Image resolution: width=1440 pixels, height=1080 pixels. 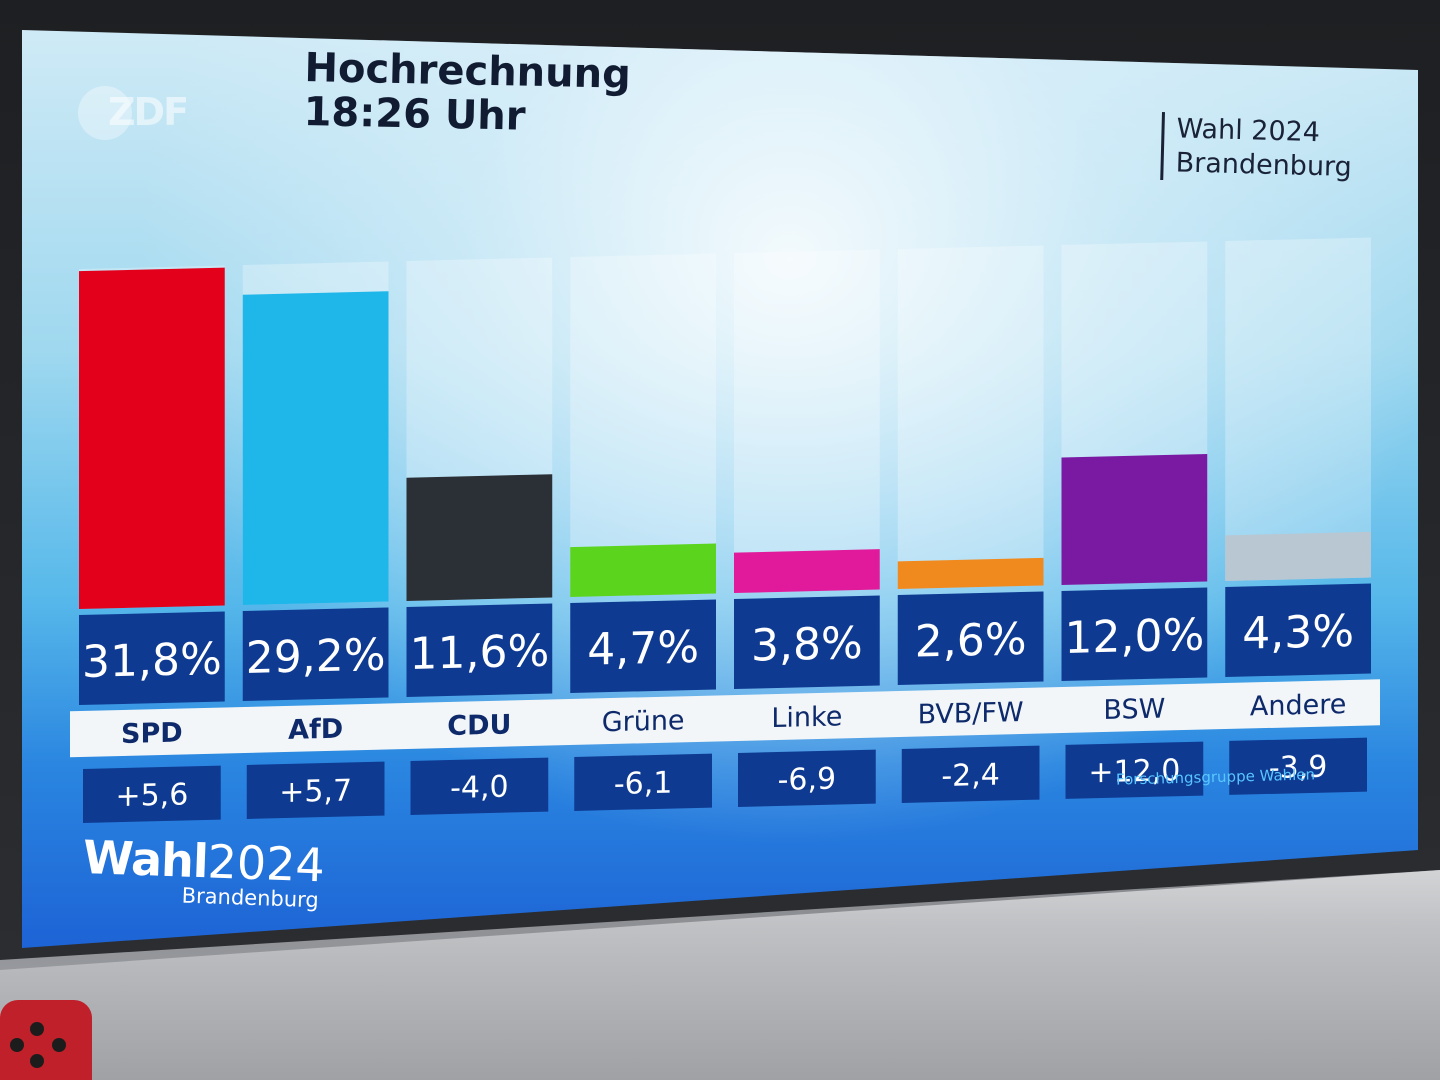 I want to click on election-badge-title: Wahl 2024, so click(x=1248, y=131).